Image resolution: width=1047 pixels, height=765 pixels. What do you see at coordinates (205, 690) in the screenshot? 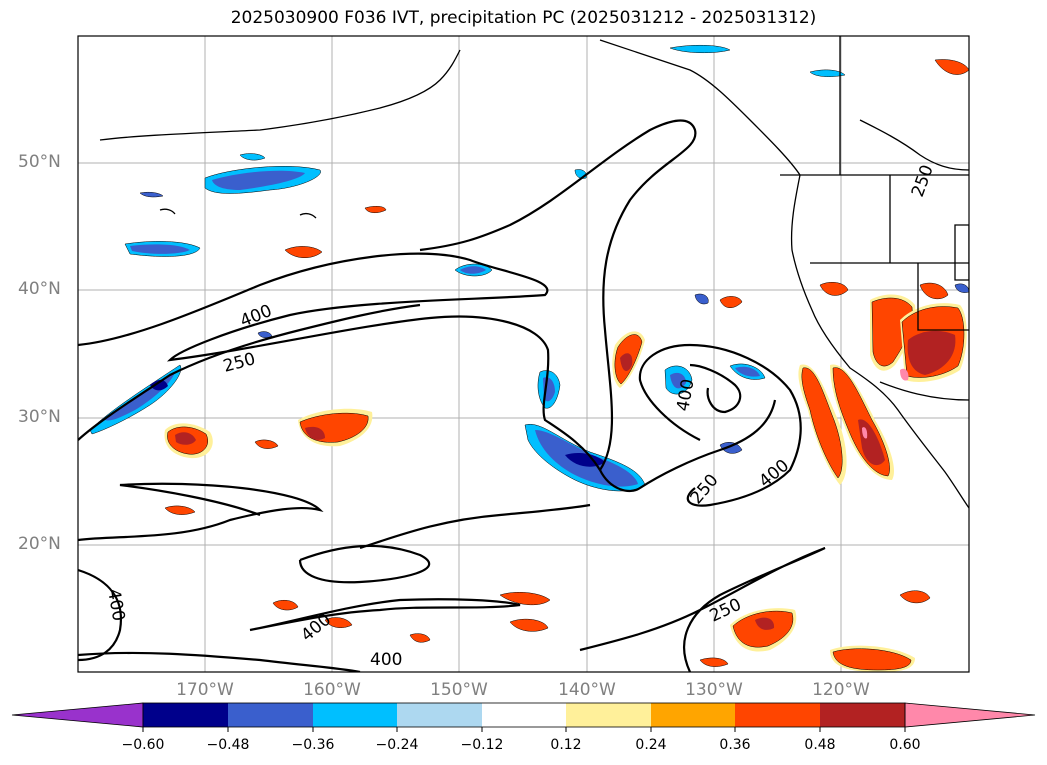
I see `lon-label-170w: 170°W` at bounding box center [205, 690].